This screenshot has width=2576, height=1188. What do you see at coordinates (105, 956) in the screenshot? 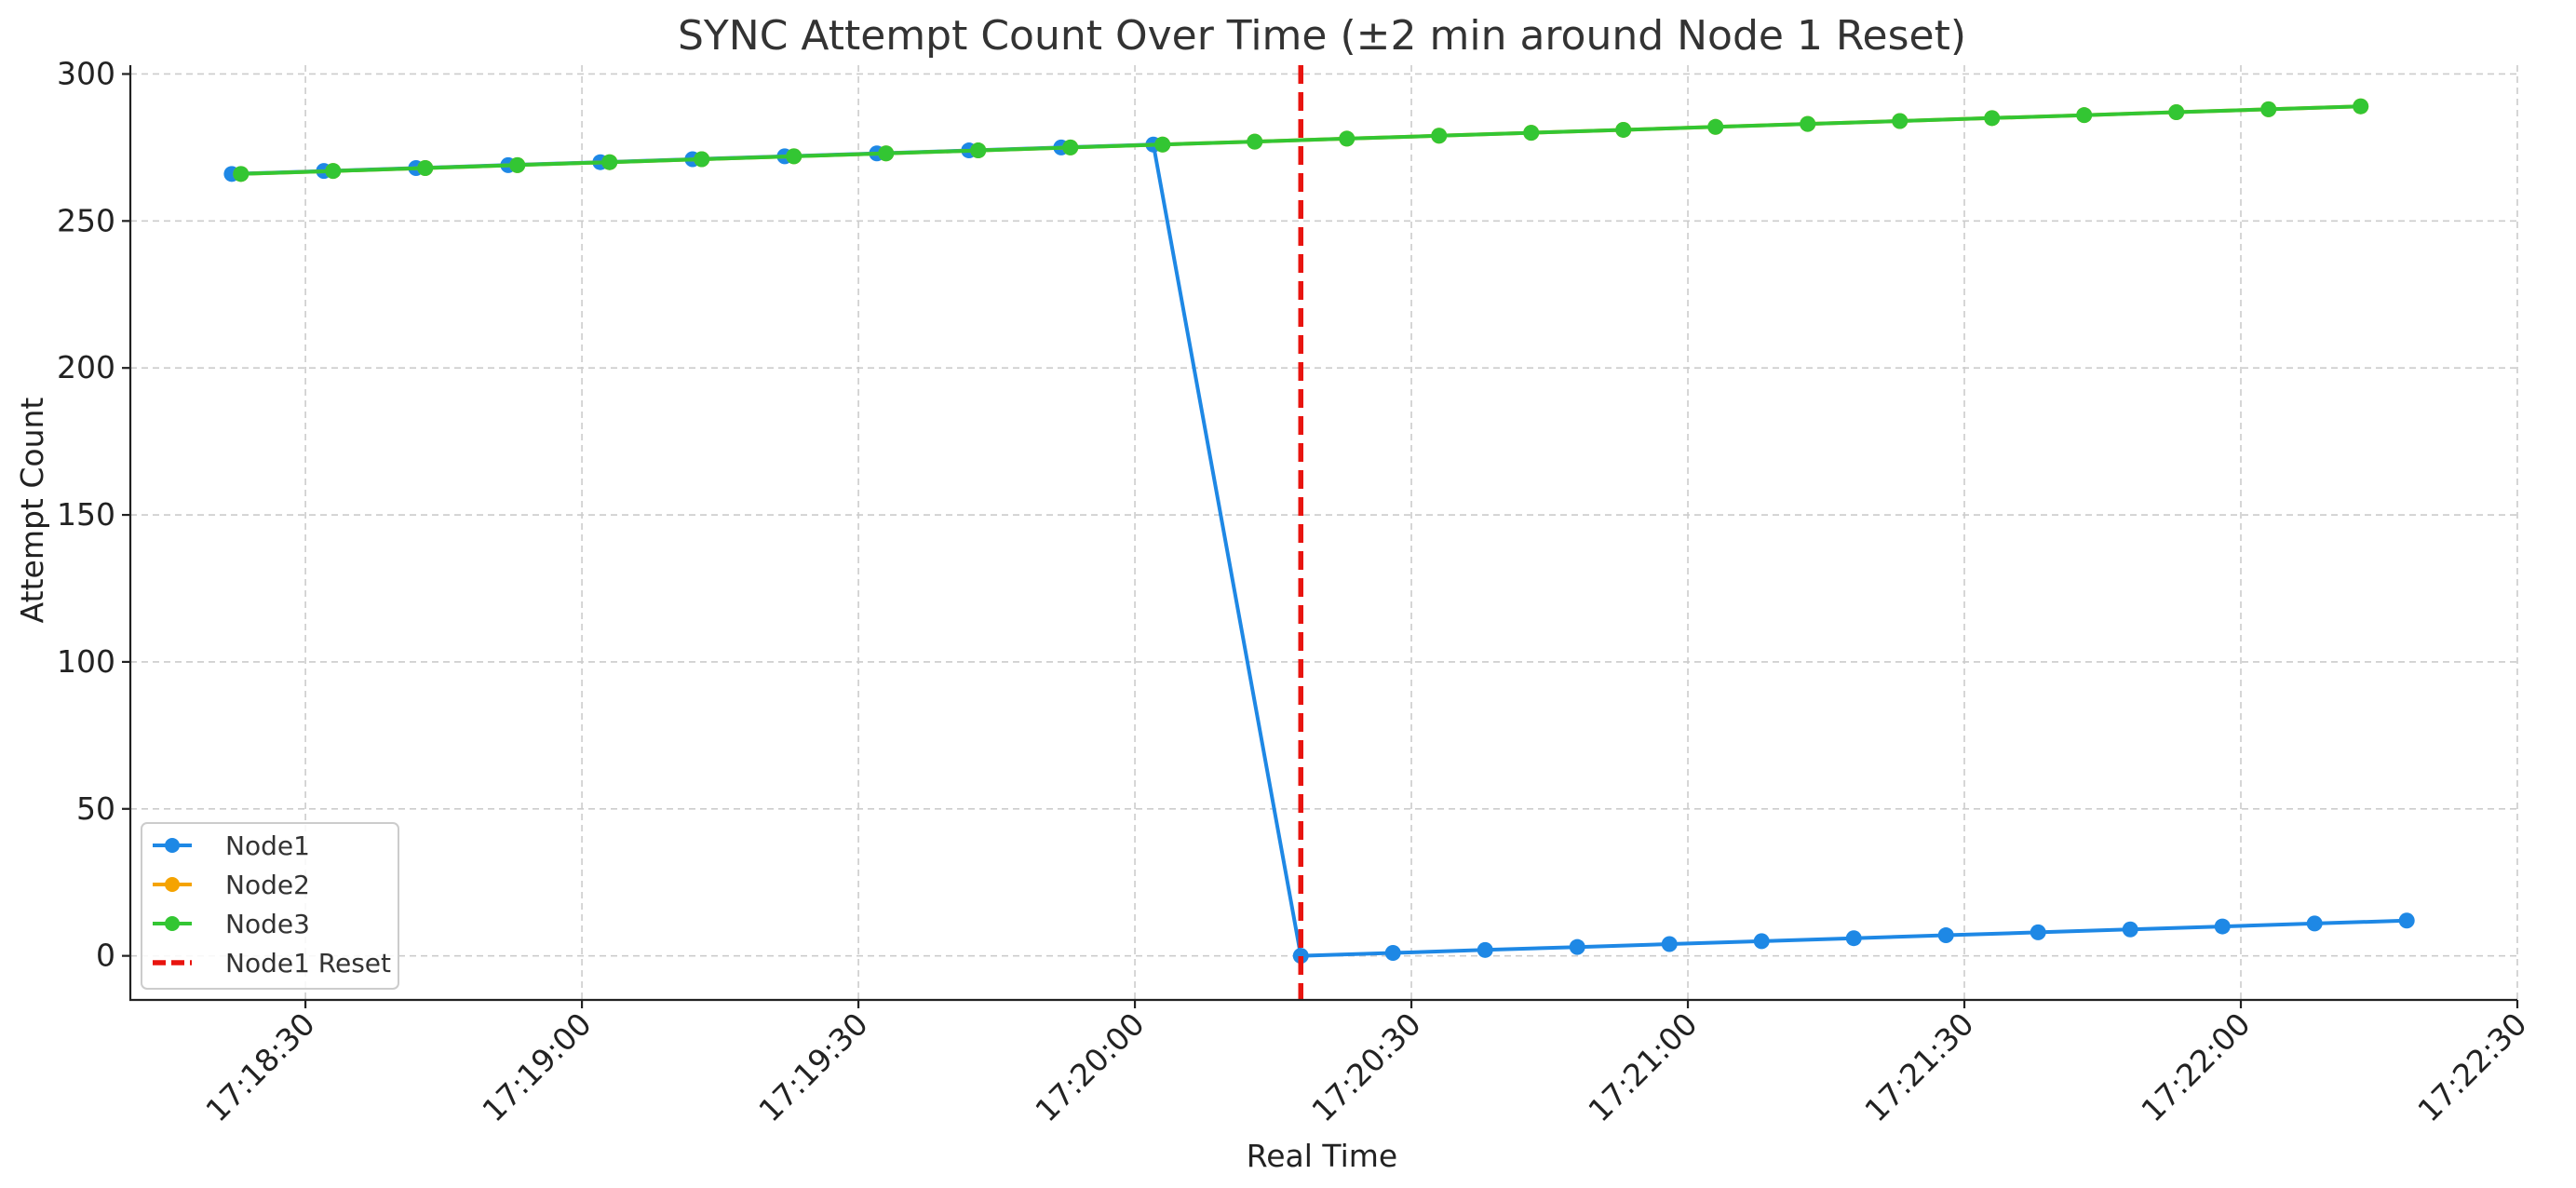
I see `y-tick-label: 0` at bounding box center [105, 956].